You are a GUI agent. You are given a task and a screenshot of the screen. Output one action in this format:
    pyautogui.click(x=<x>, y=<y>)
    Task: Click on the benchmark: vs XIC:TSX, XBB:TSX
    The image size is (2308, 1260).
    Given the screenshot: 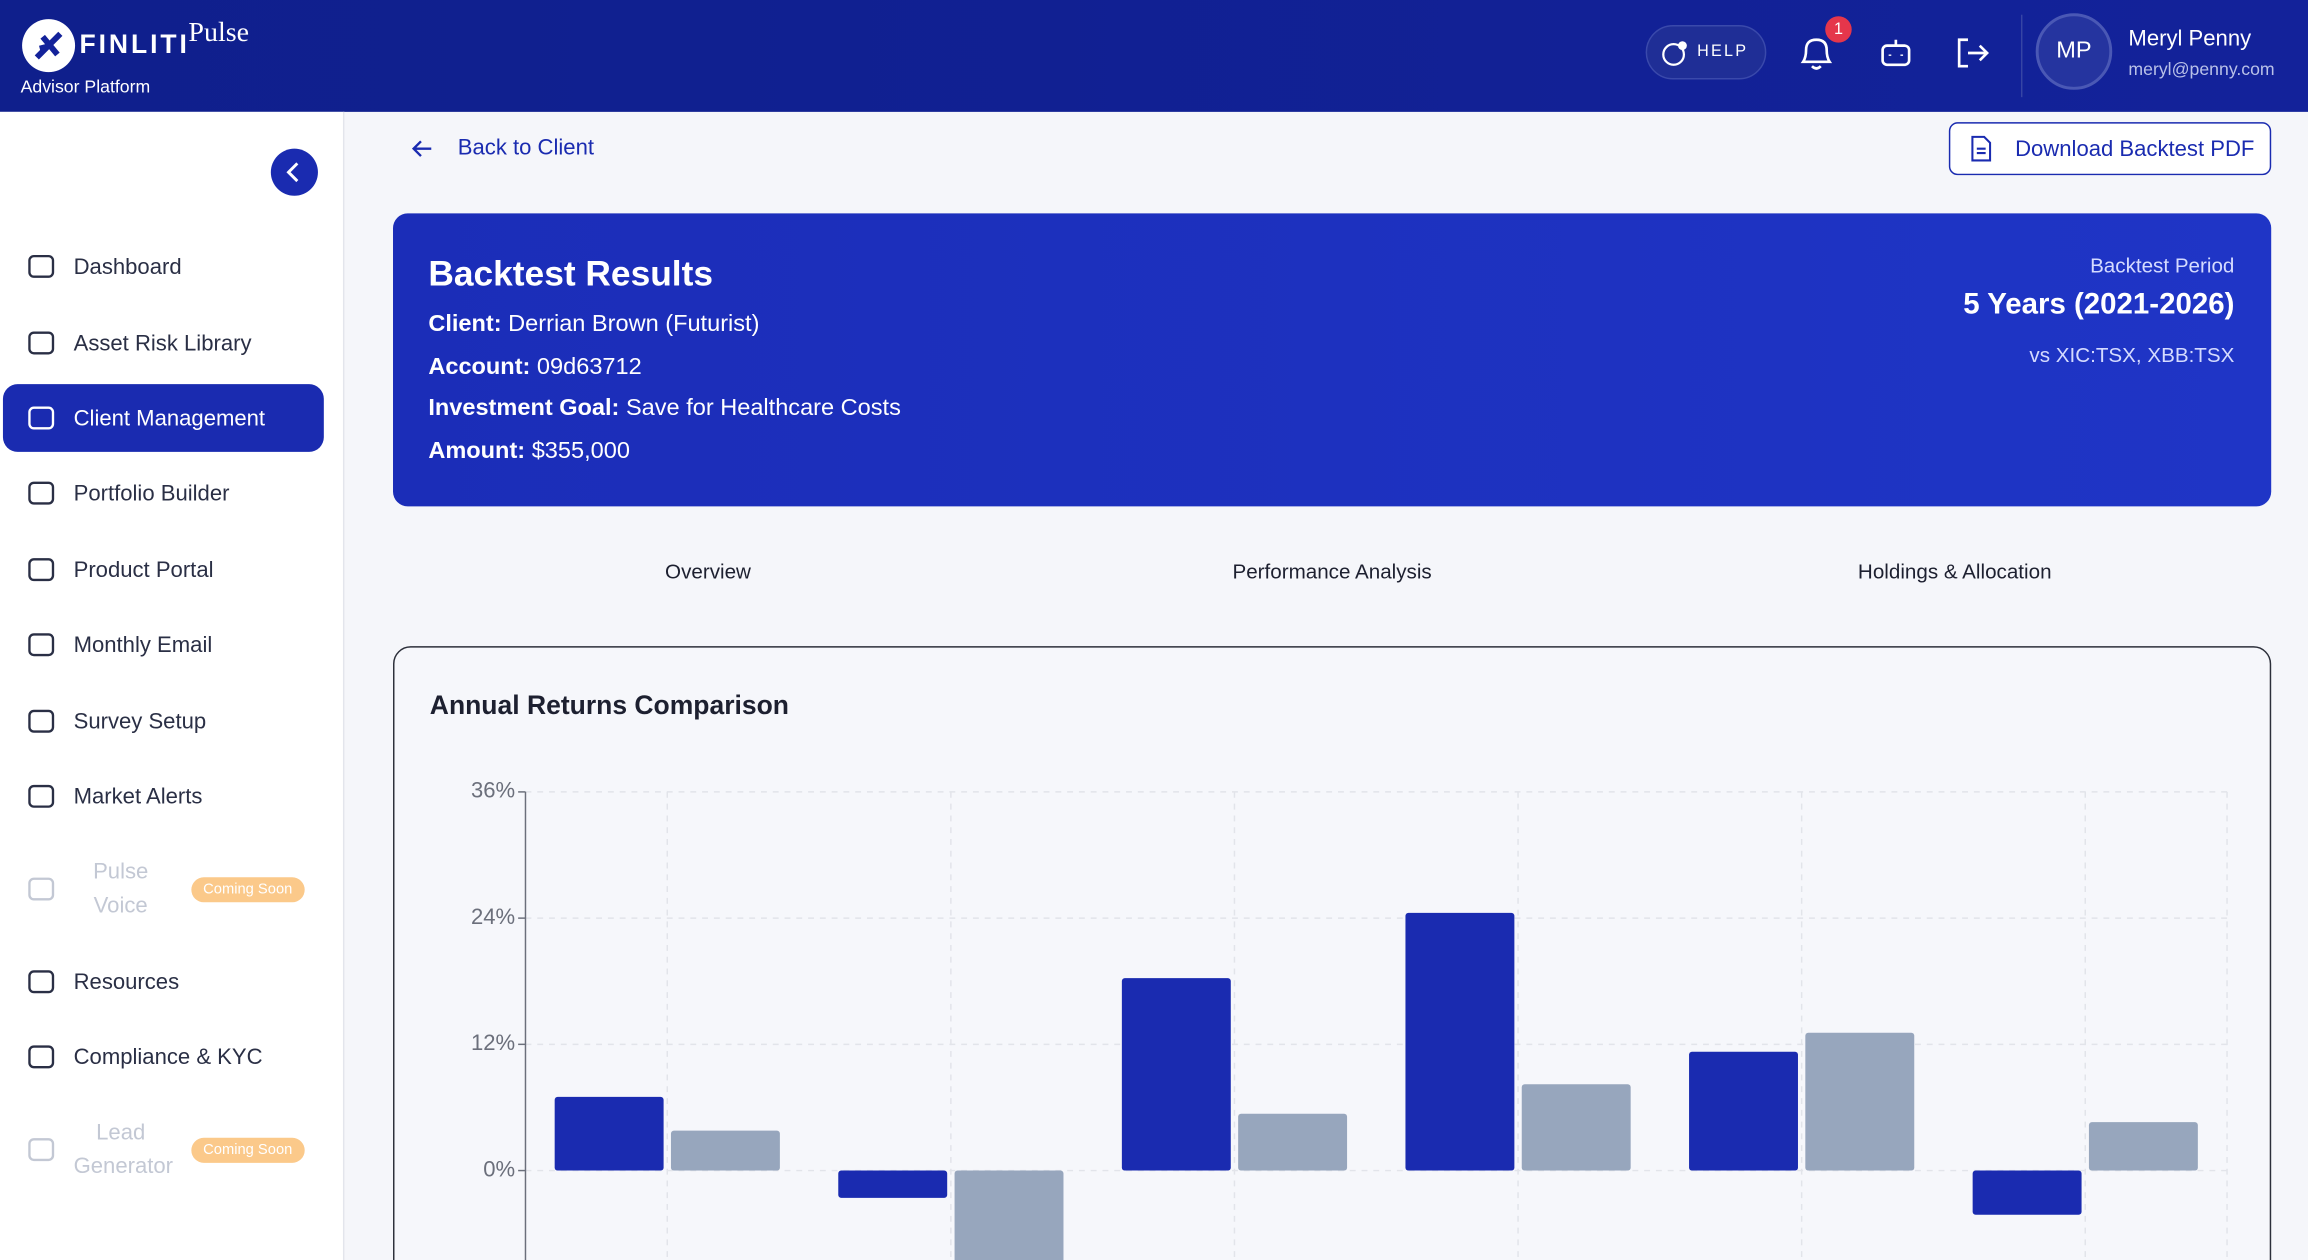 What is the action you would take?
    pyautogui.click(x=2132, y=354)
    